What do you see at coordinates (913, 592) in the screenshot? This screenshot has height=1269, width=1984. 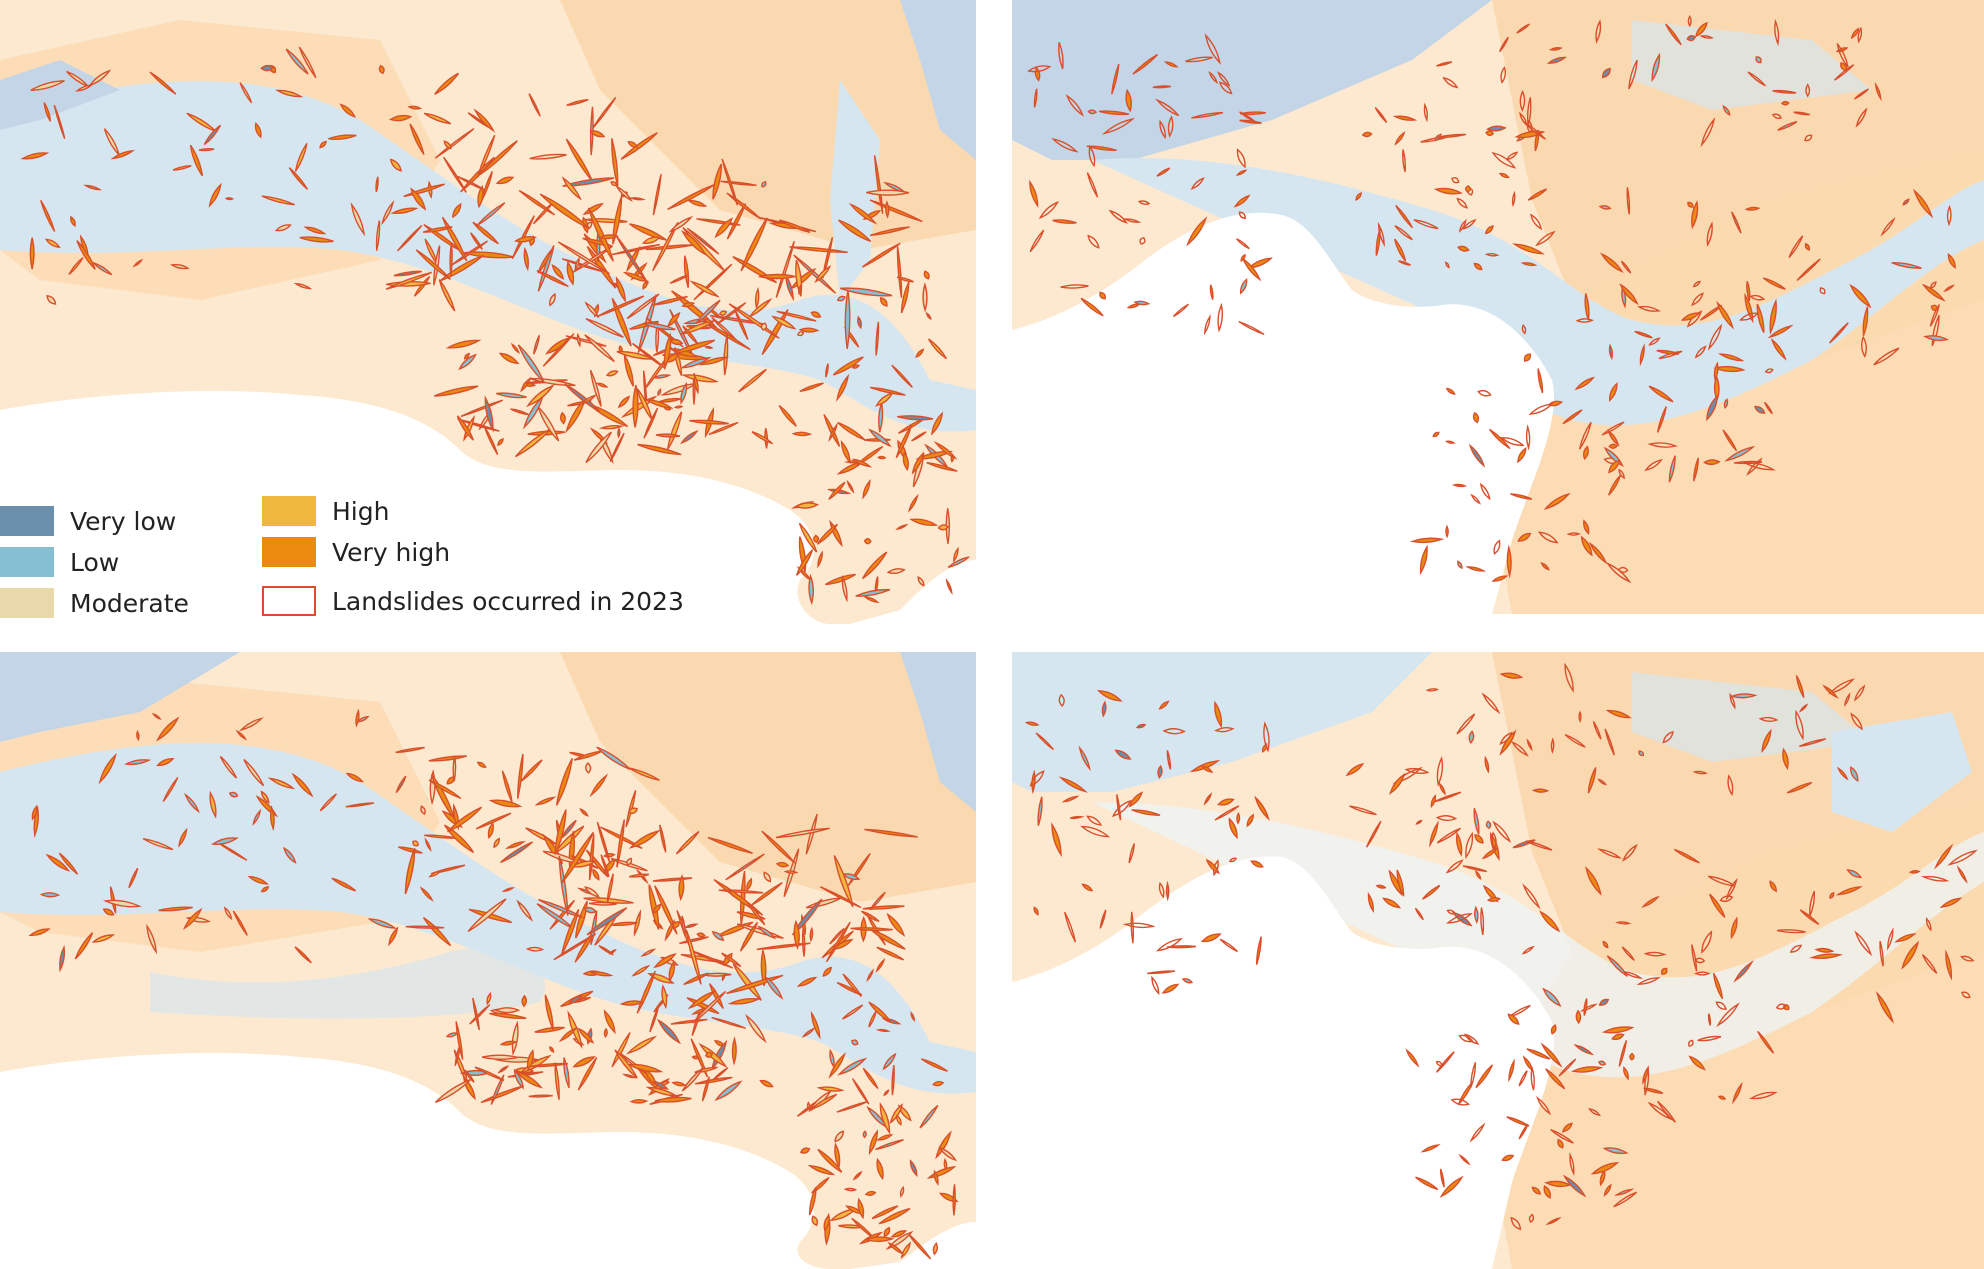 I see `sea` at bounding box center [913, 592].